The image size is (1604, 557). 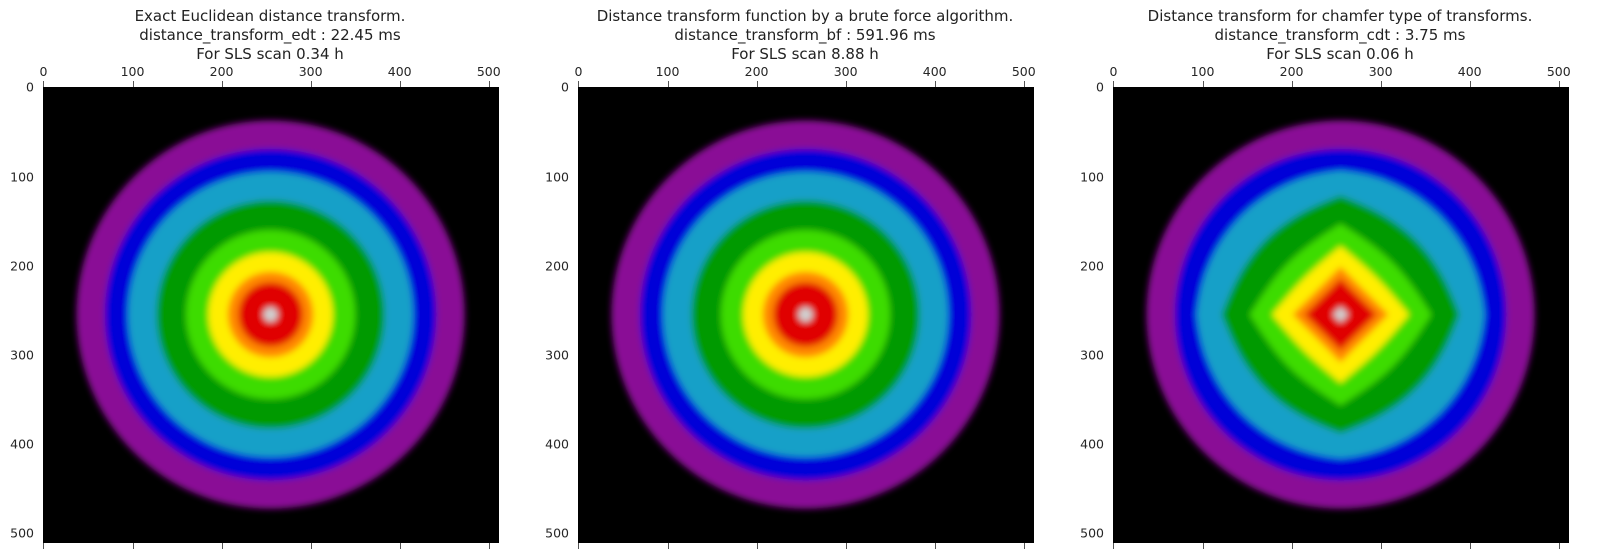 What do you see at coordinates (270, 54) in the screenshot?
I see `title-line-3: For SLS scan 0.34 h` at bounding box center [270, 54].